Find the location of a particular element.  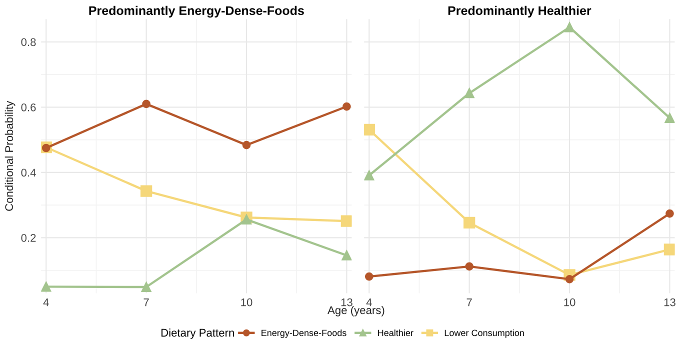

legend-label: Energy-Dense-Foods is located at coordinates (304, 333).